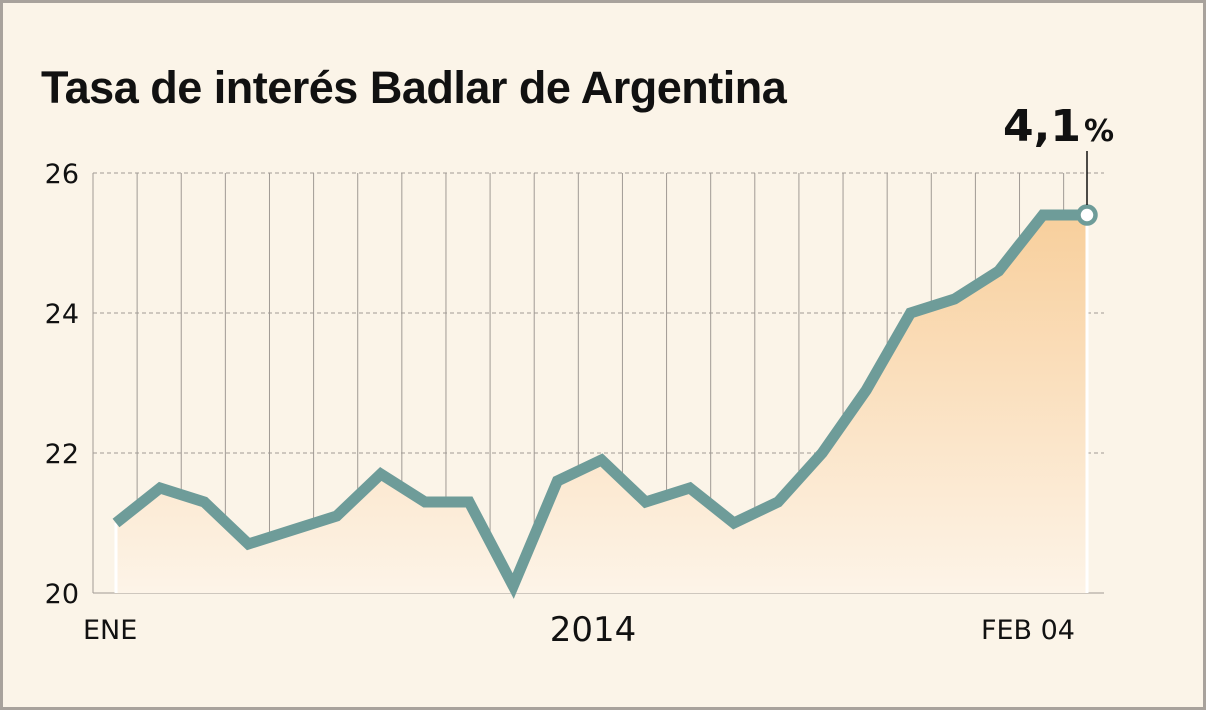 This screenshot has height=713, width=1206. Describe the element at coordinates (62, 384) in the screenshot. I see `y-axis-ticks: 20 22 24 26` at that location.